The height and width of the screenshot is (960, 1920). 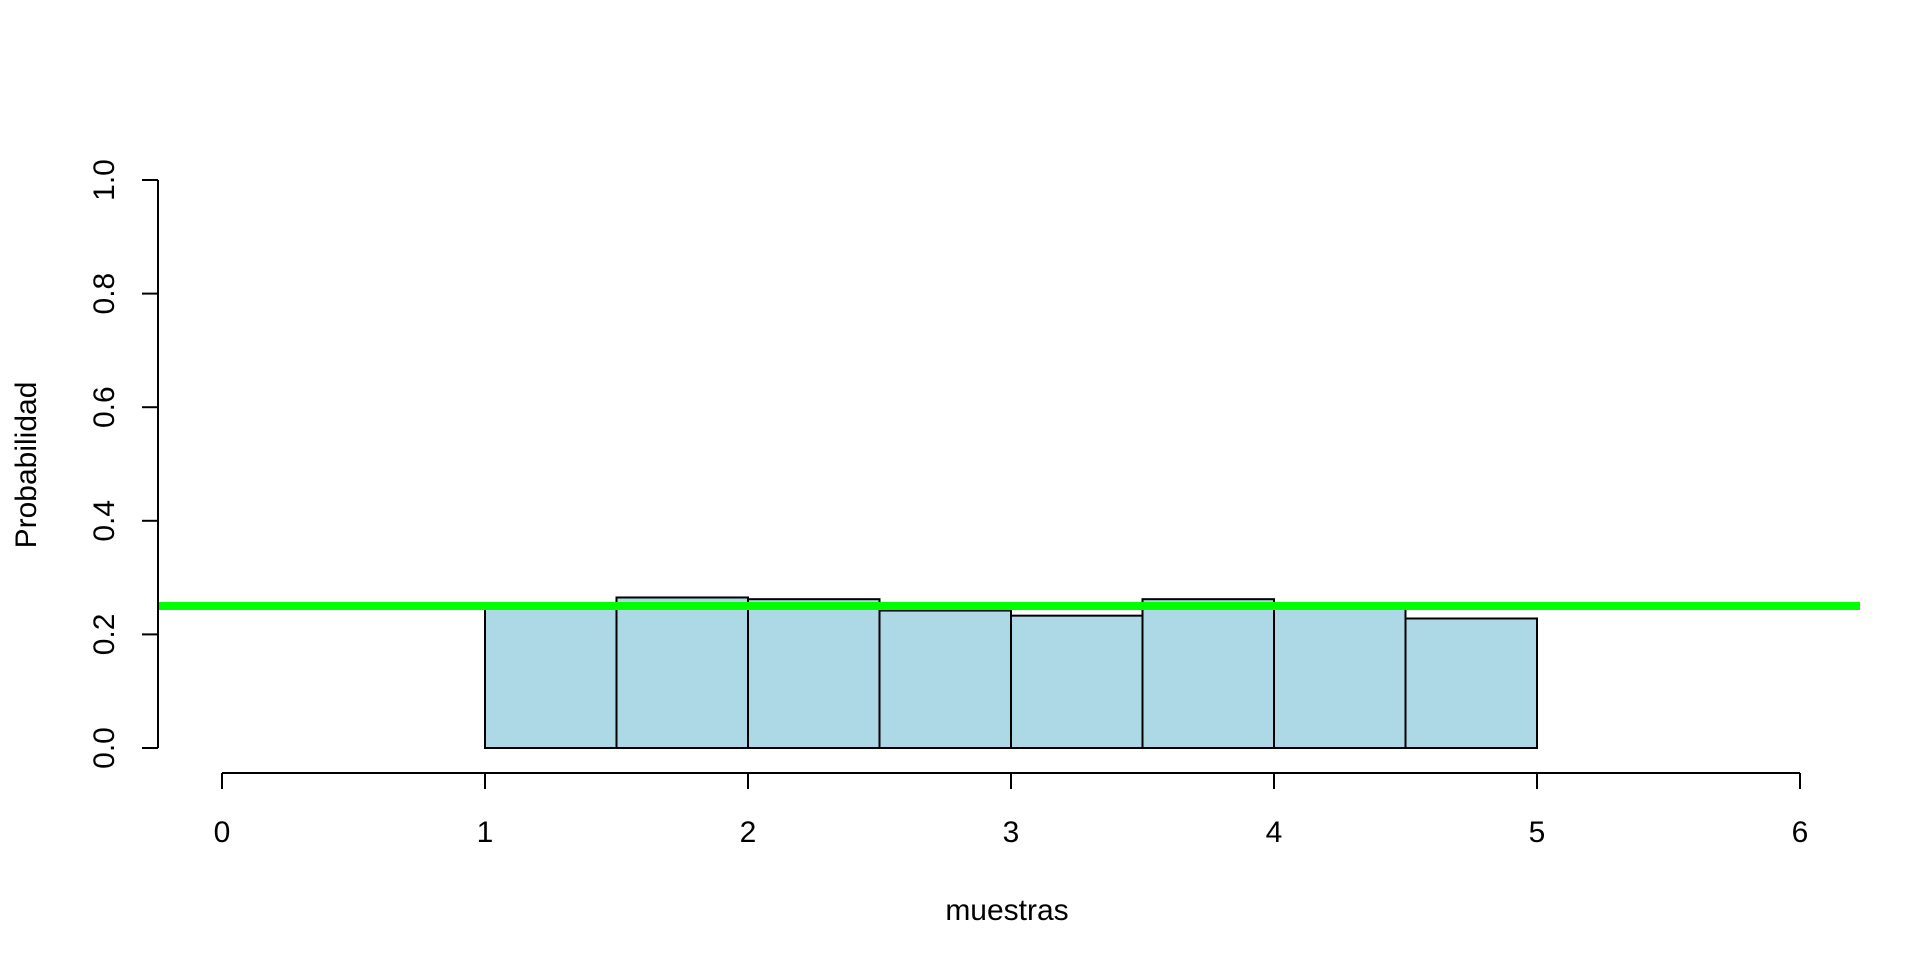 I want to click on y-tick-label: 0.8, so click(x=104, y=294).